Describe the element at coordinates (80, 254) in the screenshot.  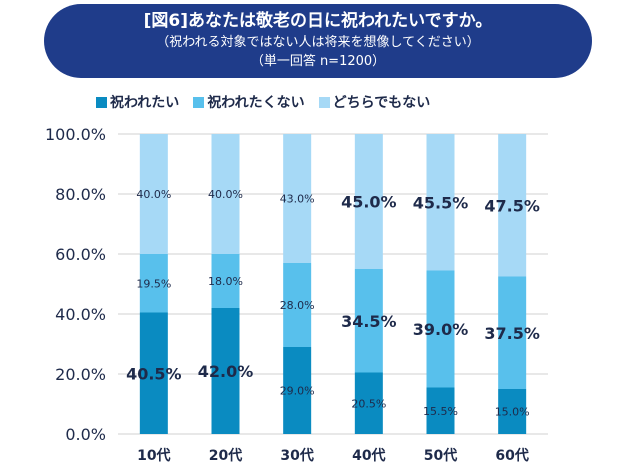
I see `y-tick-label: 60.0%` at that location.